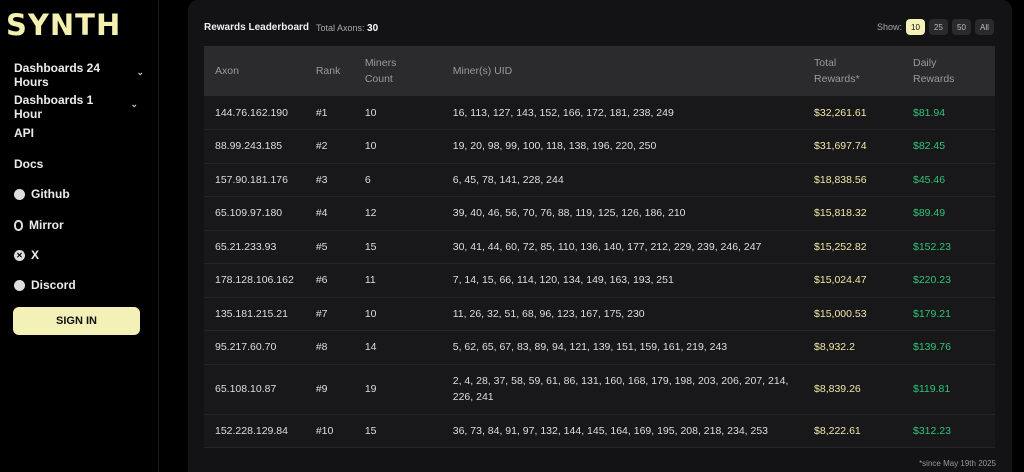 The height and width of the screenshot is (472, 1024). What do you see at coordinates (79, 133) in the screenshot?
I see `nav-item-api: API` at bounding box center [79, 133].